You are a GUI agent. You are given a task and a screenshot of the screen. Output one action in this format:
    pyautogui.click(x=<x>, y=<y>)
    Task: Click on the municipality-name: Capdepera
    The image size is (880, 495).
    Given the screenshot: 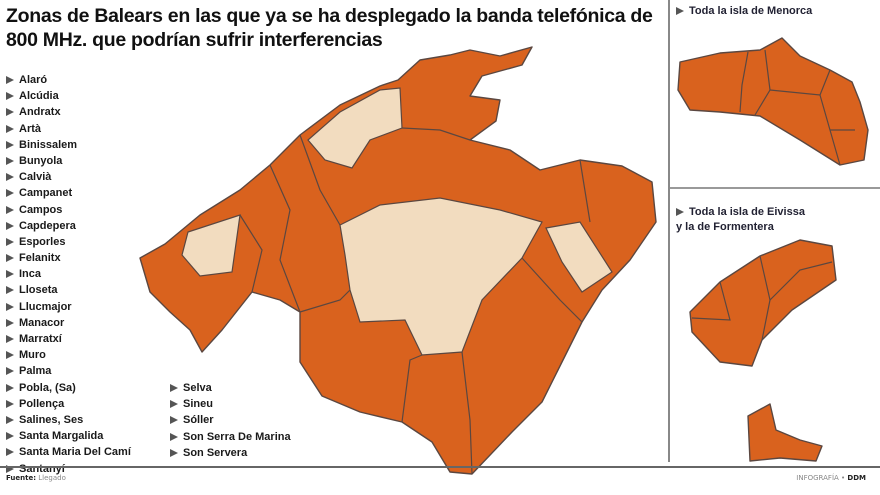 What is the action you would take?
    pyautogui.click(x=47, y=225)
    